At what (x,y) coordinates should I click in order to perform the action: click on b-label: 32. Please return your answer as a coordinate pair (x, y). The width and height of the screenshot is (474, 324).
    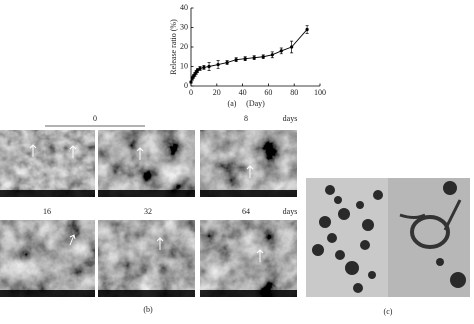
    Looking at the image, I should click on (148, 211).